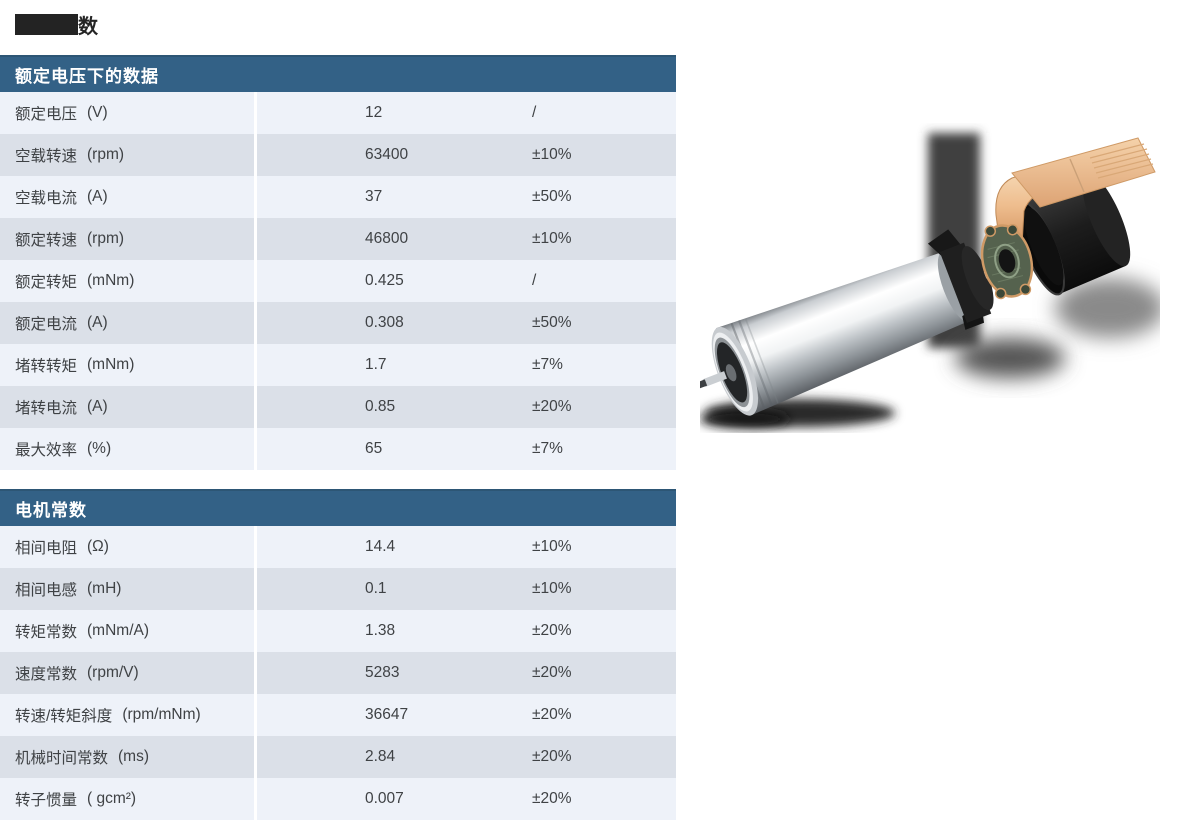  I want to click on row-label: 转矩常数, so click(46, 632).